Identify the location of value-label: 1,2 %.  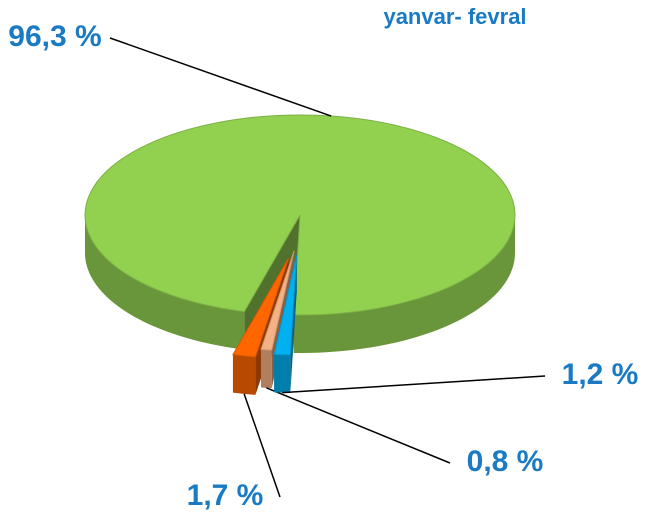
(600, 374).